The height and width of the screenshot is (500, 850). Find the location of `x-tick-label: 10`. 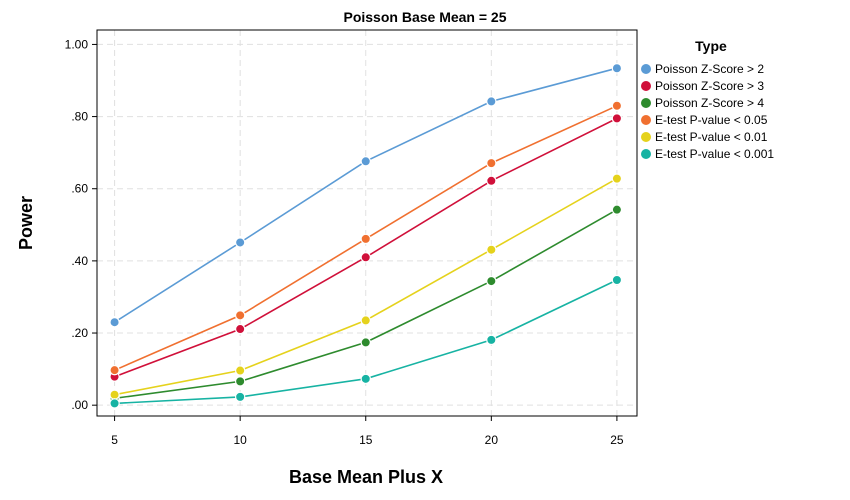

x-tick-label: 10 is located at coordinates (240, 440).